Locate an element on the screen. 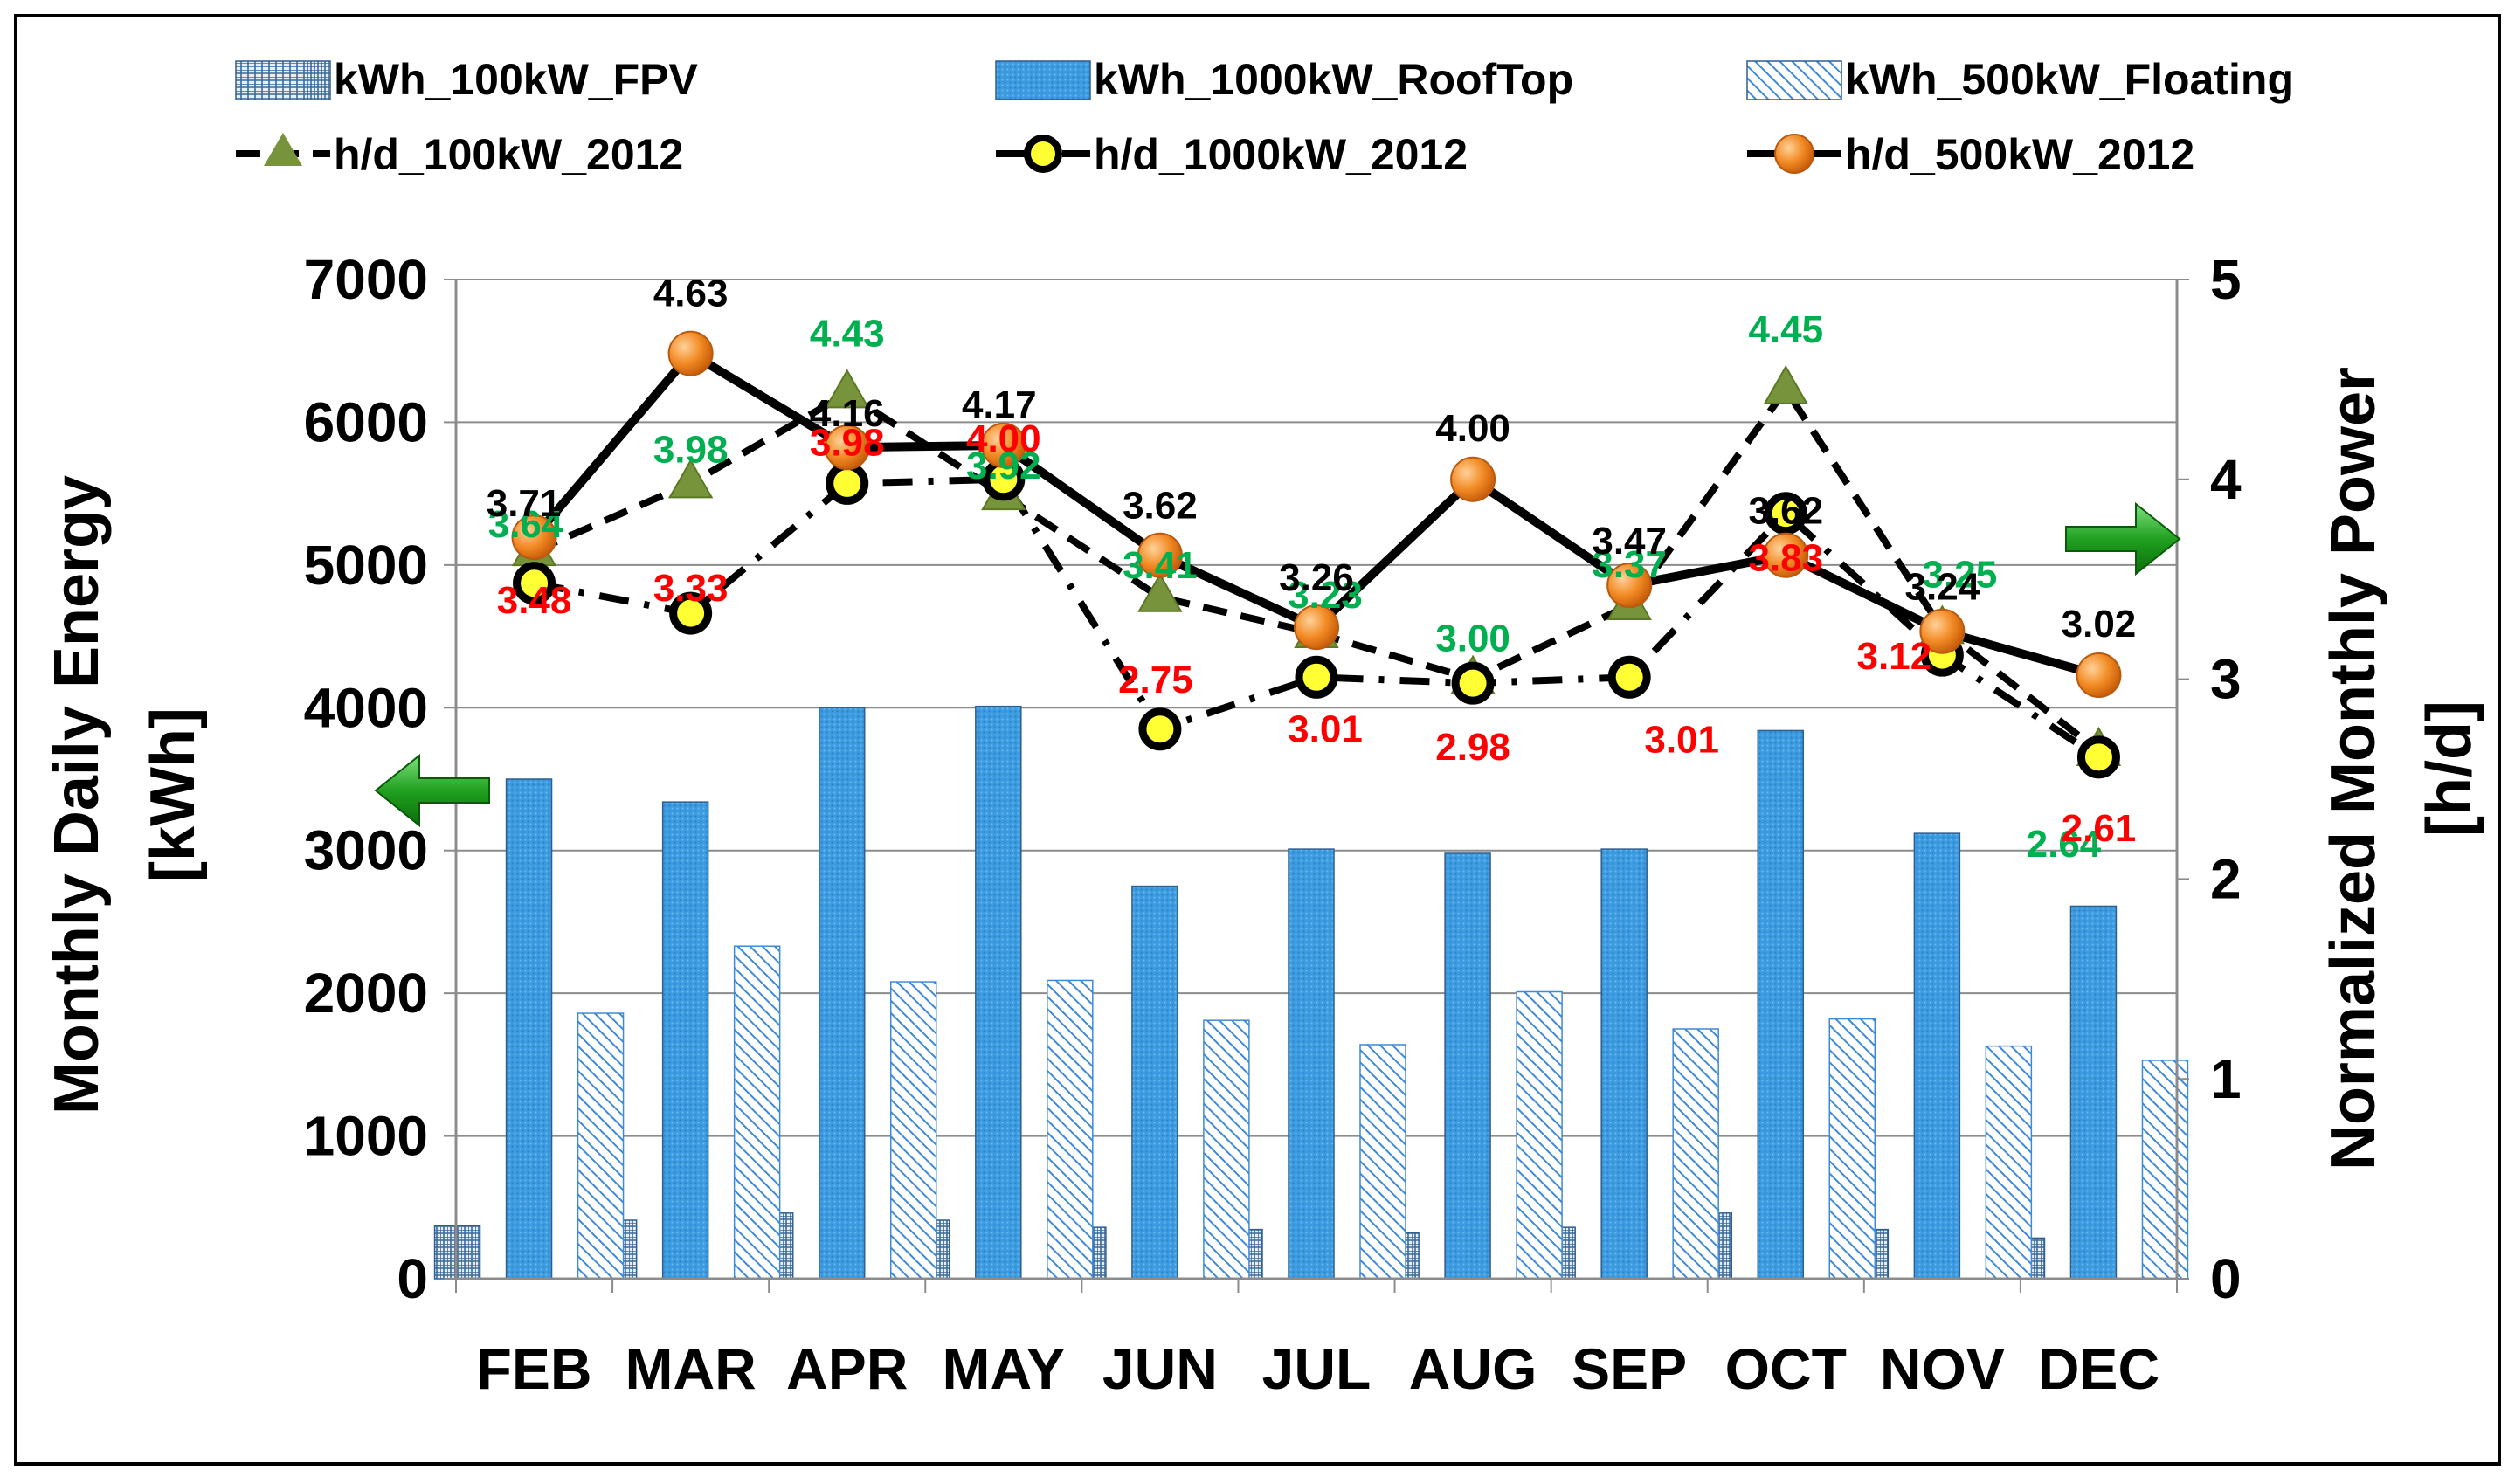 Image resolution: width=2515 pixels, height=1484 pixels. data-label-h/d_500kW_2012: 3.26 is located at coordinates (1316, 577).